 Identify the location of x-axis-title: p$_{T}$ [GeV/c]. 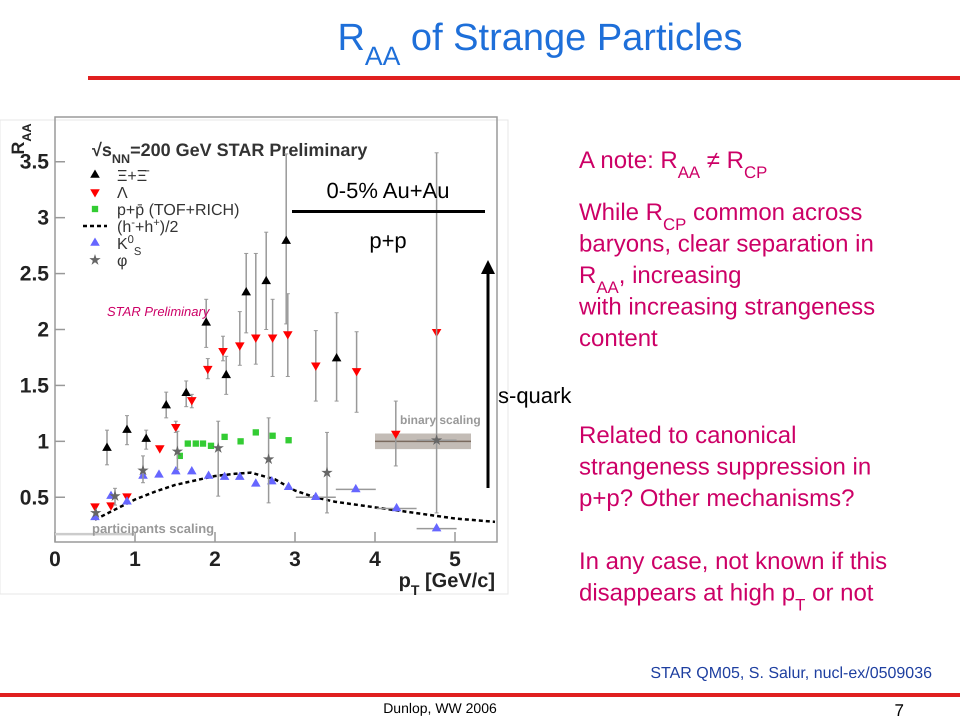
(446, 584).